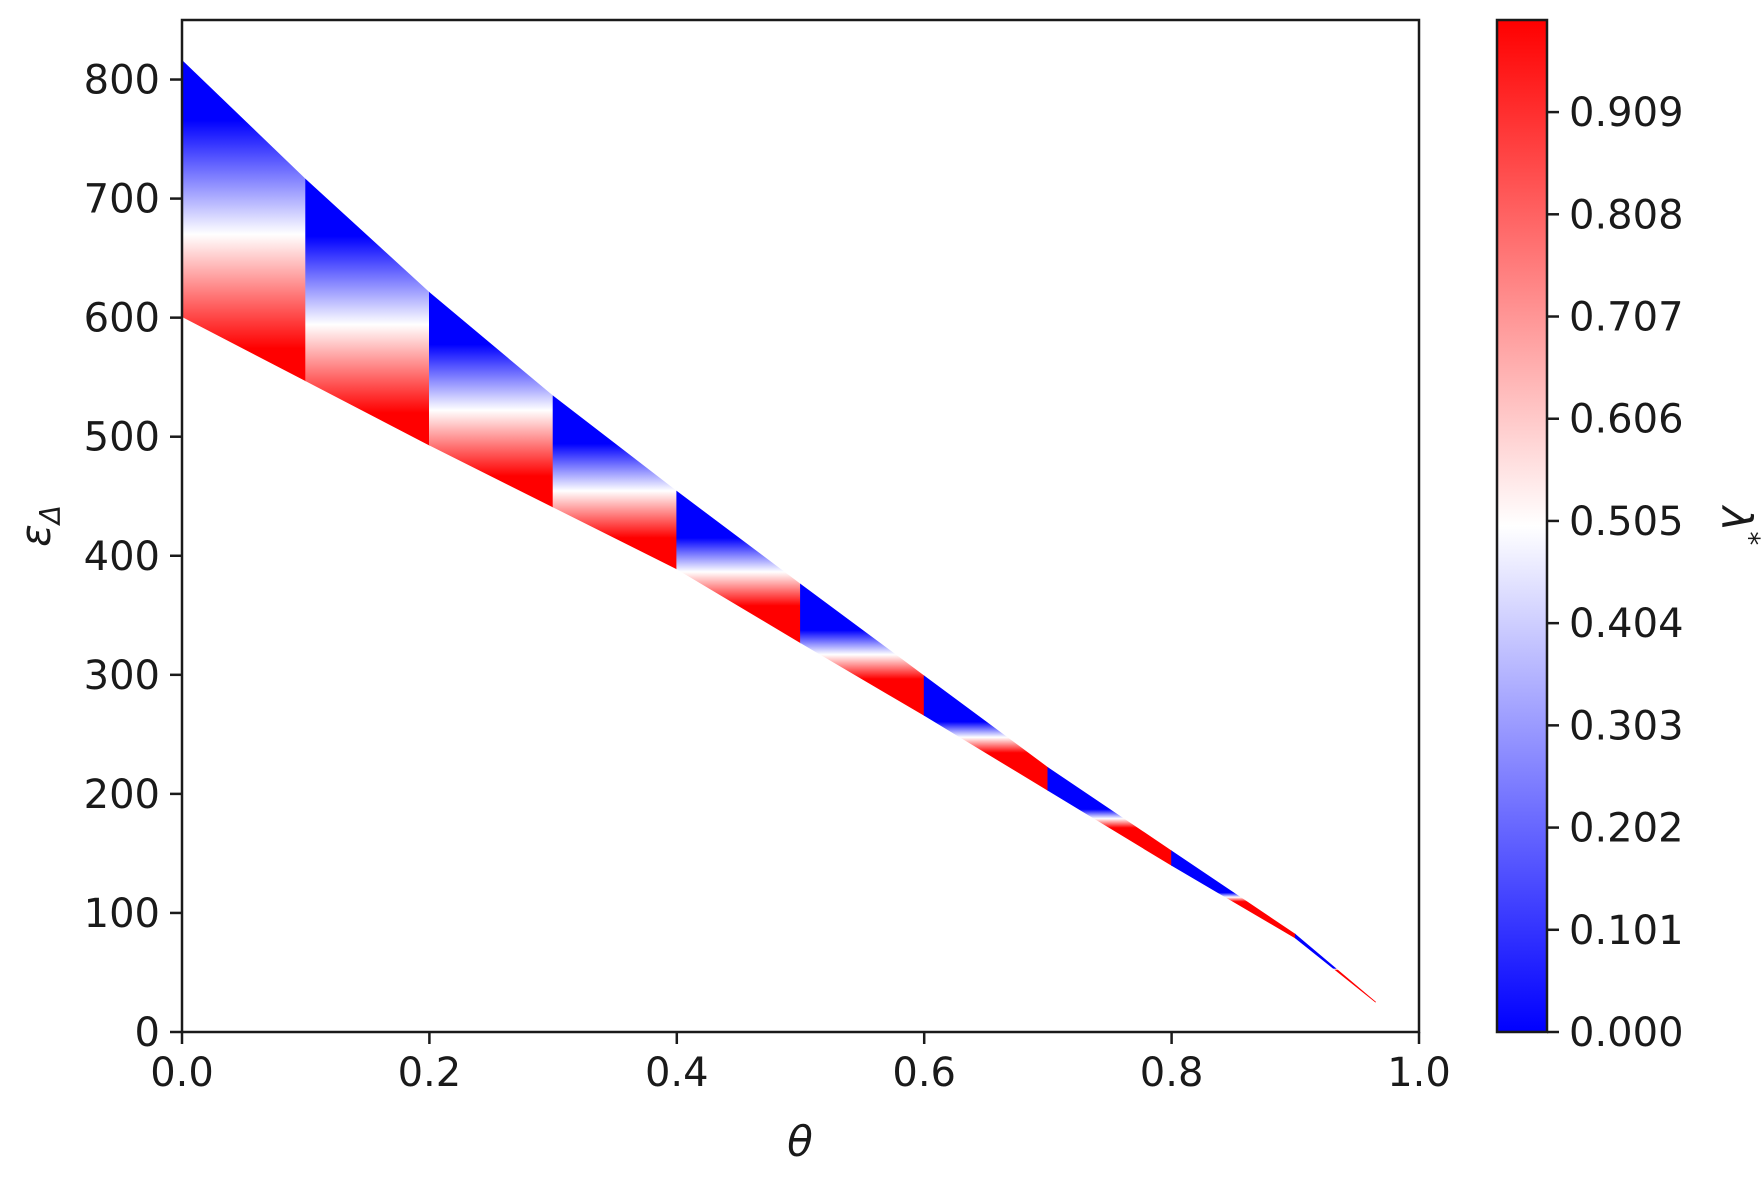  Describe the element at coordinates (1626, 829) in the screenshot. I see `colorbar-tick-label: 0.202` at that location.